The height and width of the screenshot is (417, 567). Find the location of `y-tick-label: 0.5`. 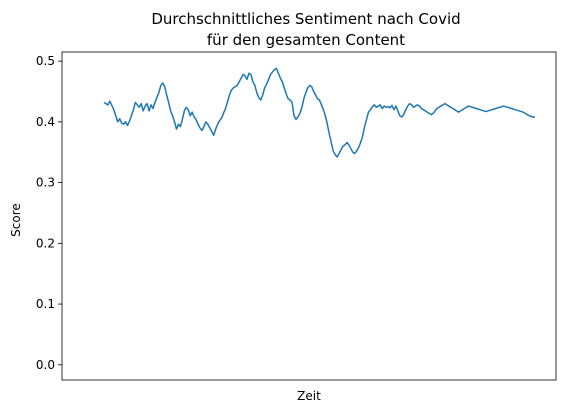

y-tick-label: 0.5 is located at coordinates (45, 61).